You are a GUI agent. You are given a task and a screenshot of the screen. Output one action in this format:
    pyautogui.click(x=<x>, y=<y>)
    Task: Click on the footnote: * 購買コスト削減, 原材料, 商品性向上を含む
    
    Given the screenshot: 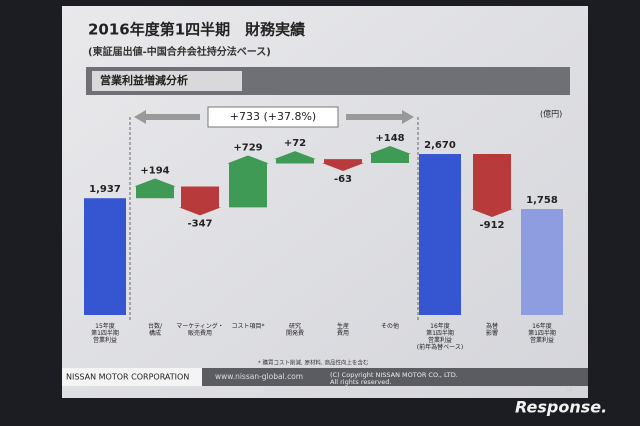 What is the action you would take?
    pyautogui.click(x=313, y=363)
    